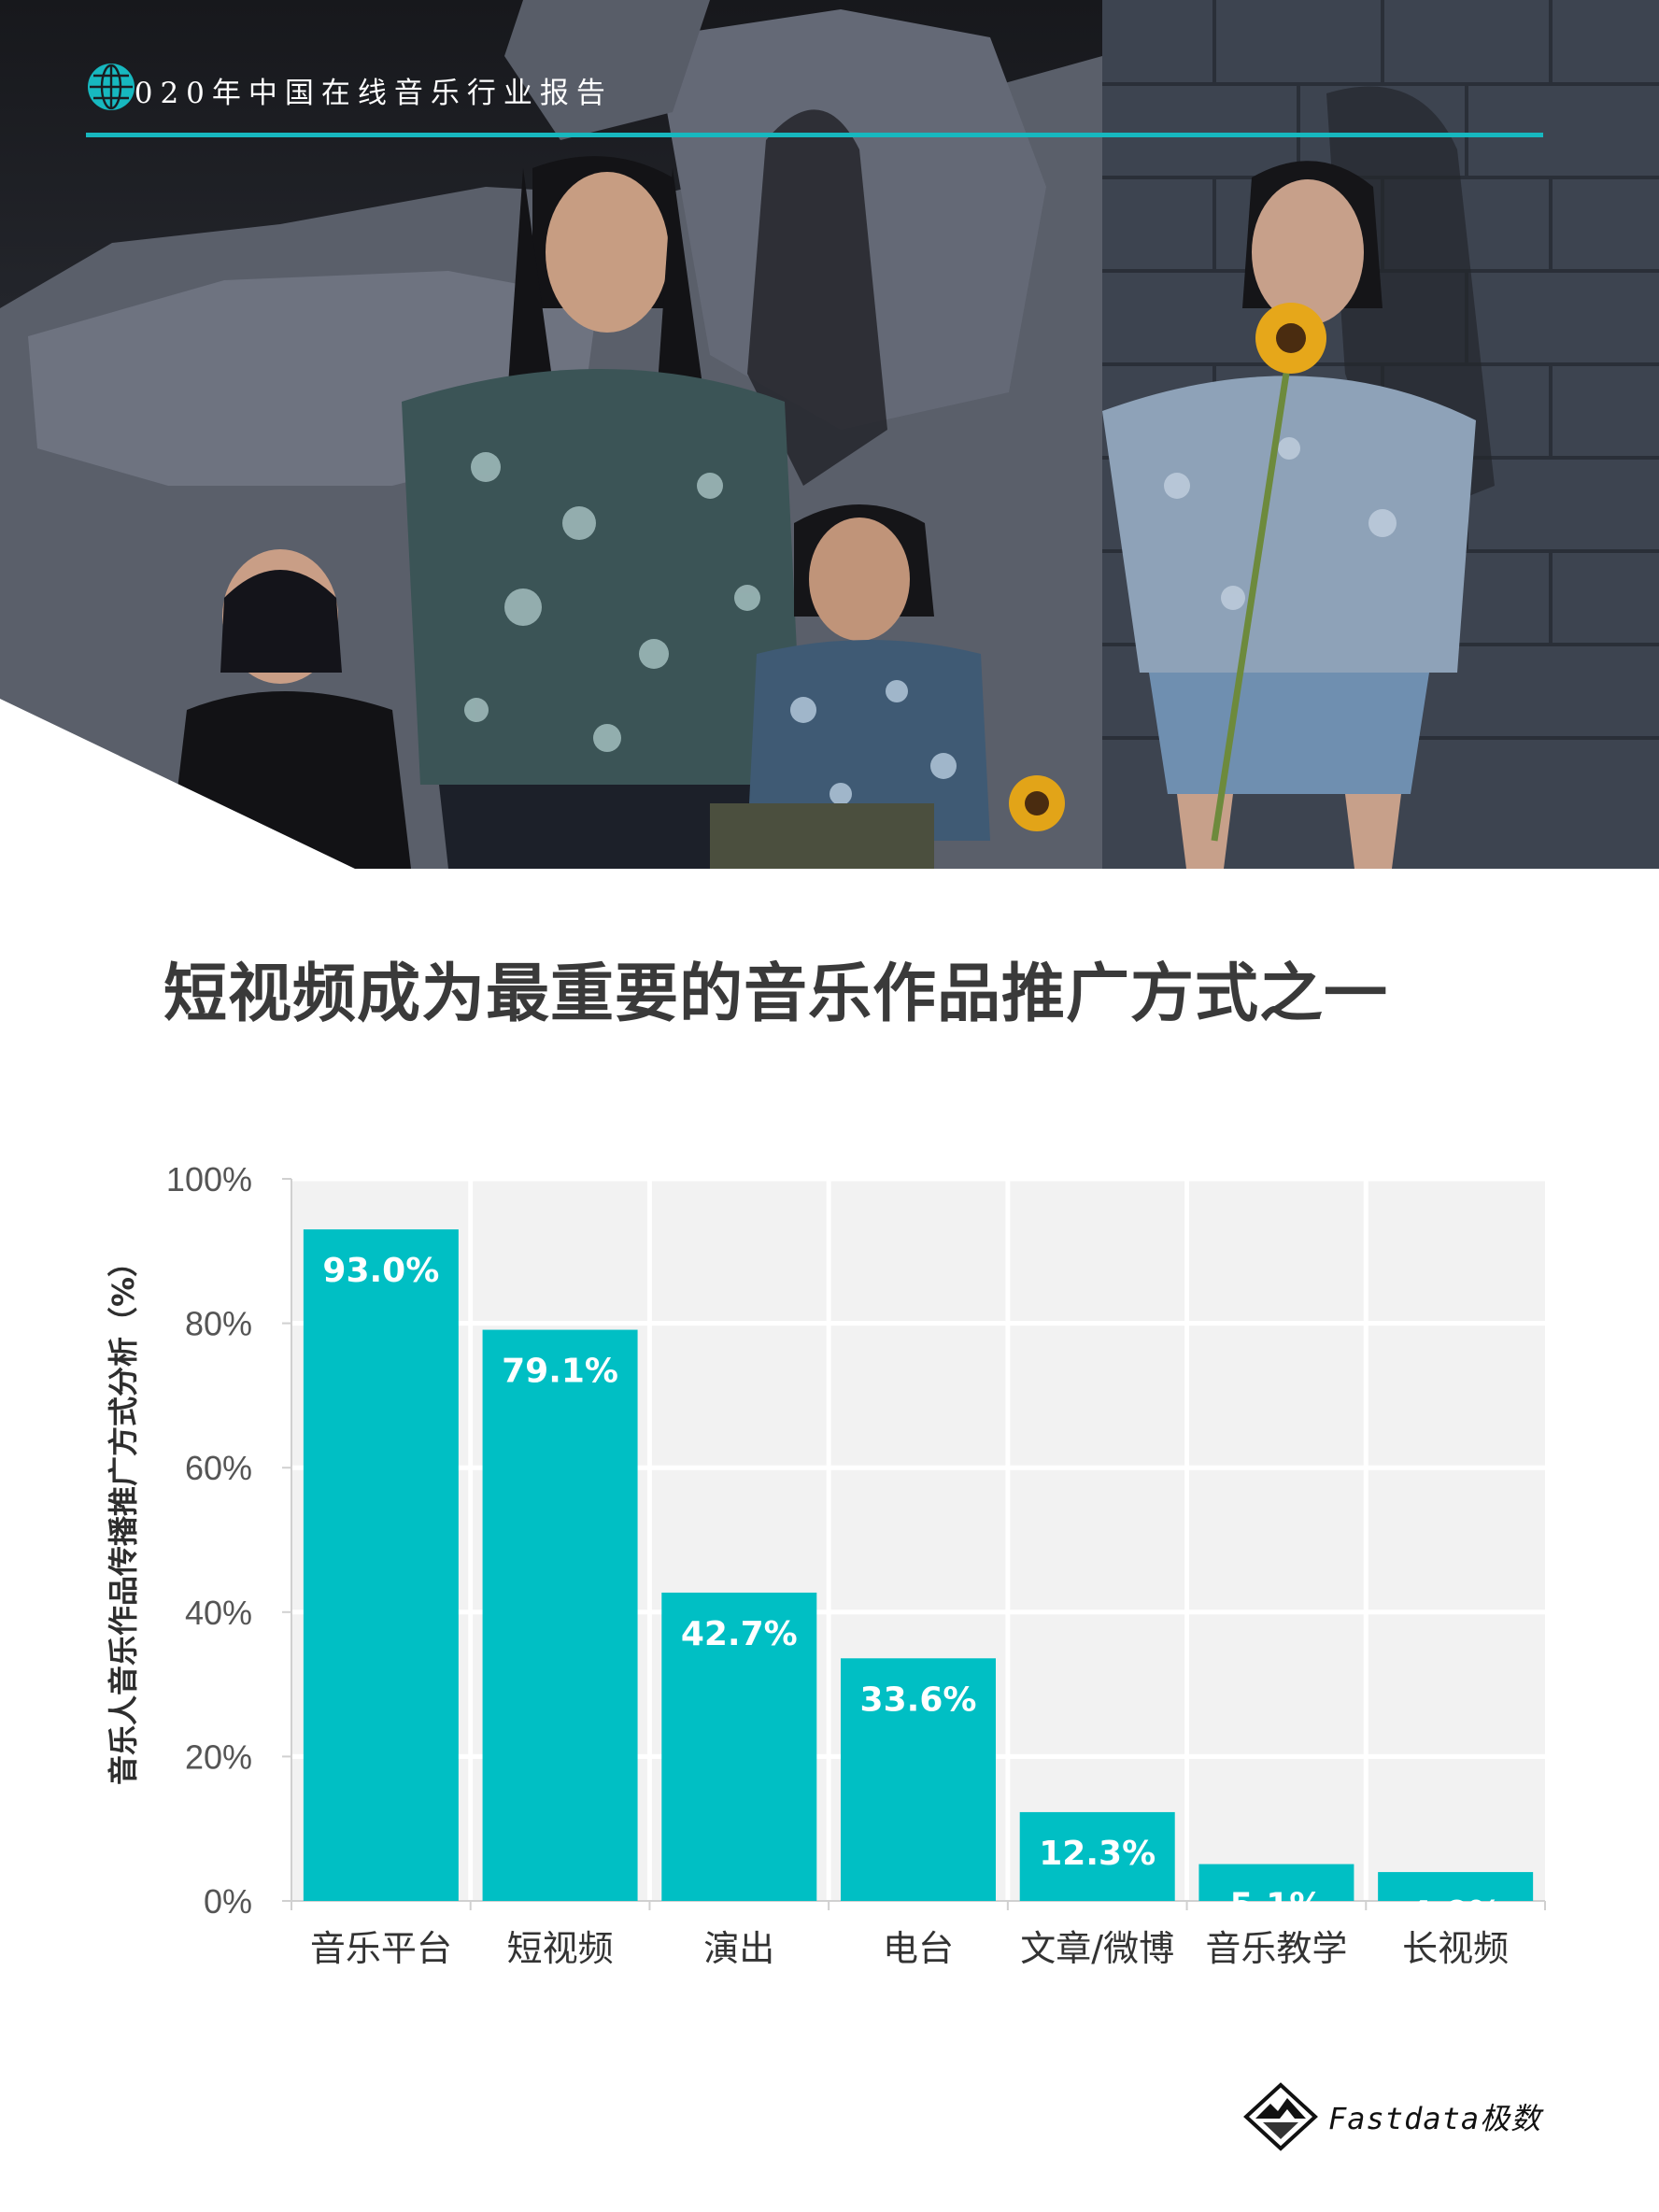 This screenshot has height=2212, width=1659. What do you see at coordinates (739, 1634) in the screenshot?
I see `bar-value-label: 42.7%` at bounding box center [739, 1634].